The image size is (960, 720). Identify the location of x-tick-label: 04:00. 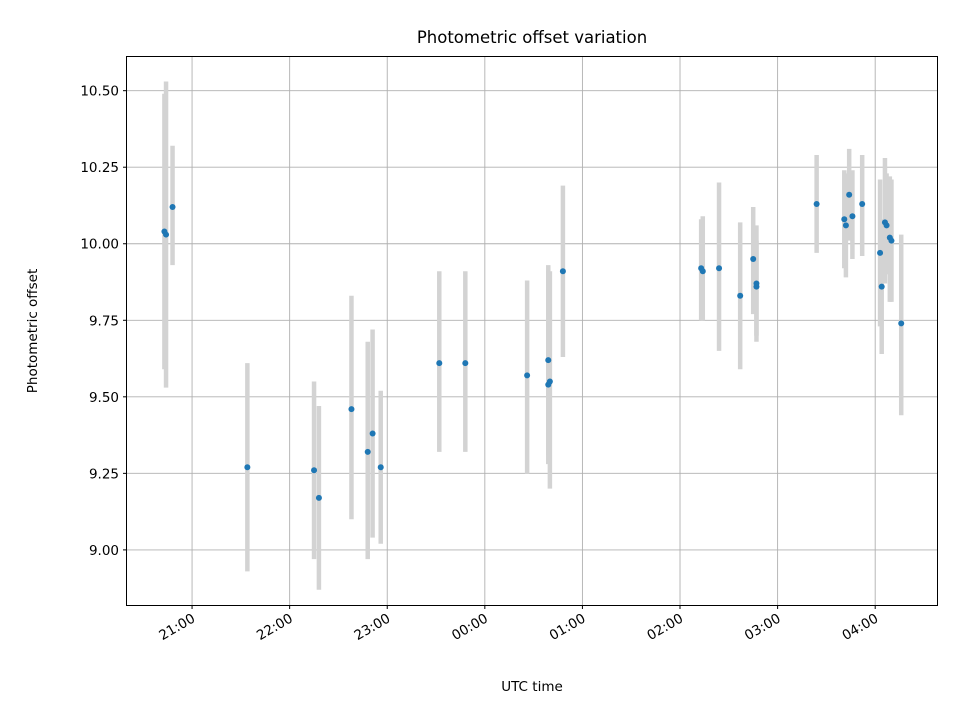
(860, 627).